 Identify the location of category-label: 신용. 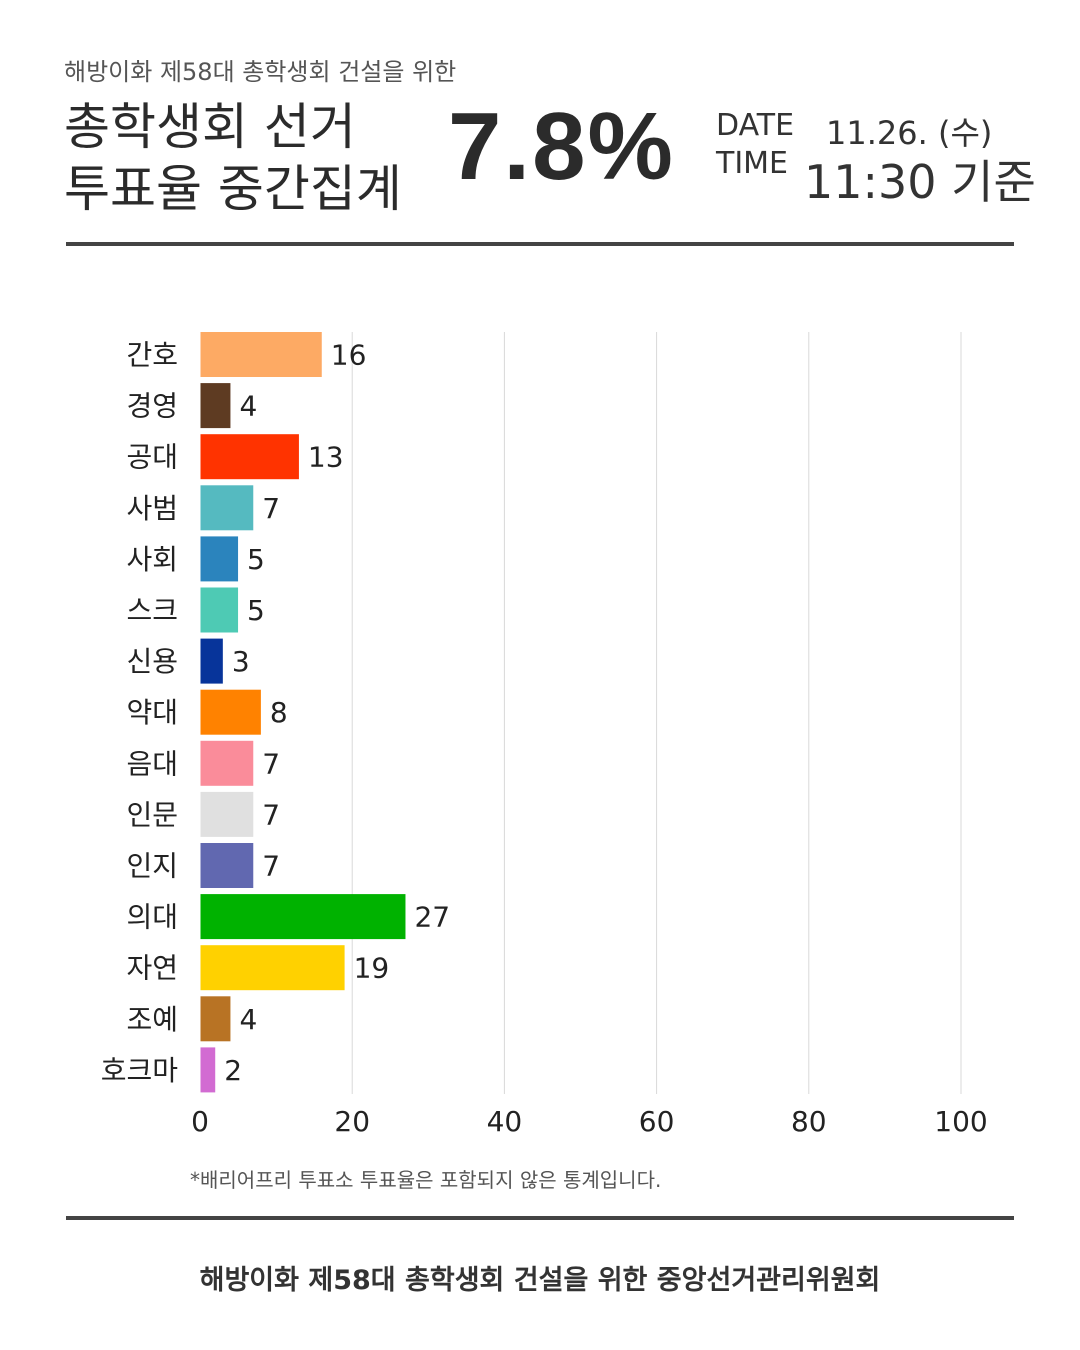
(152, 661).